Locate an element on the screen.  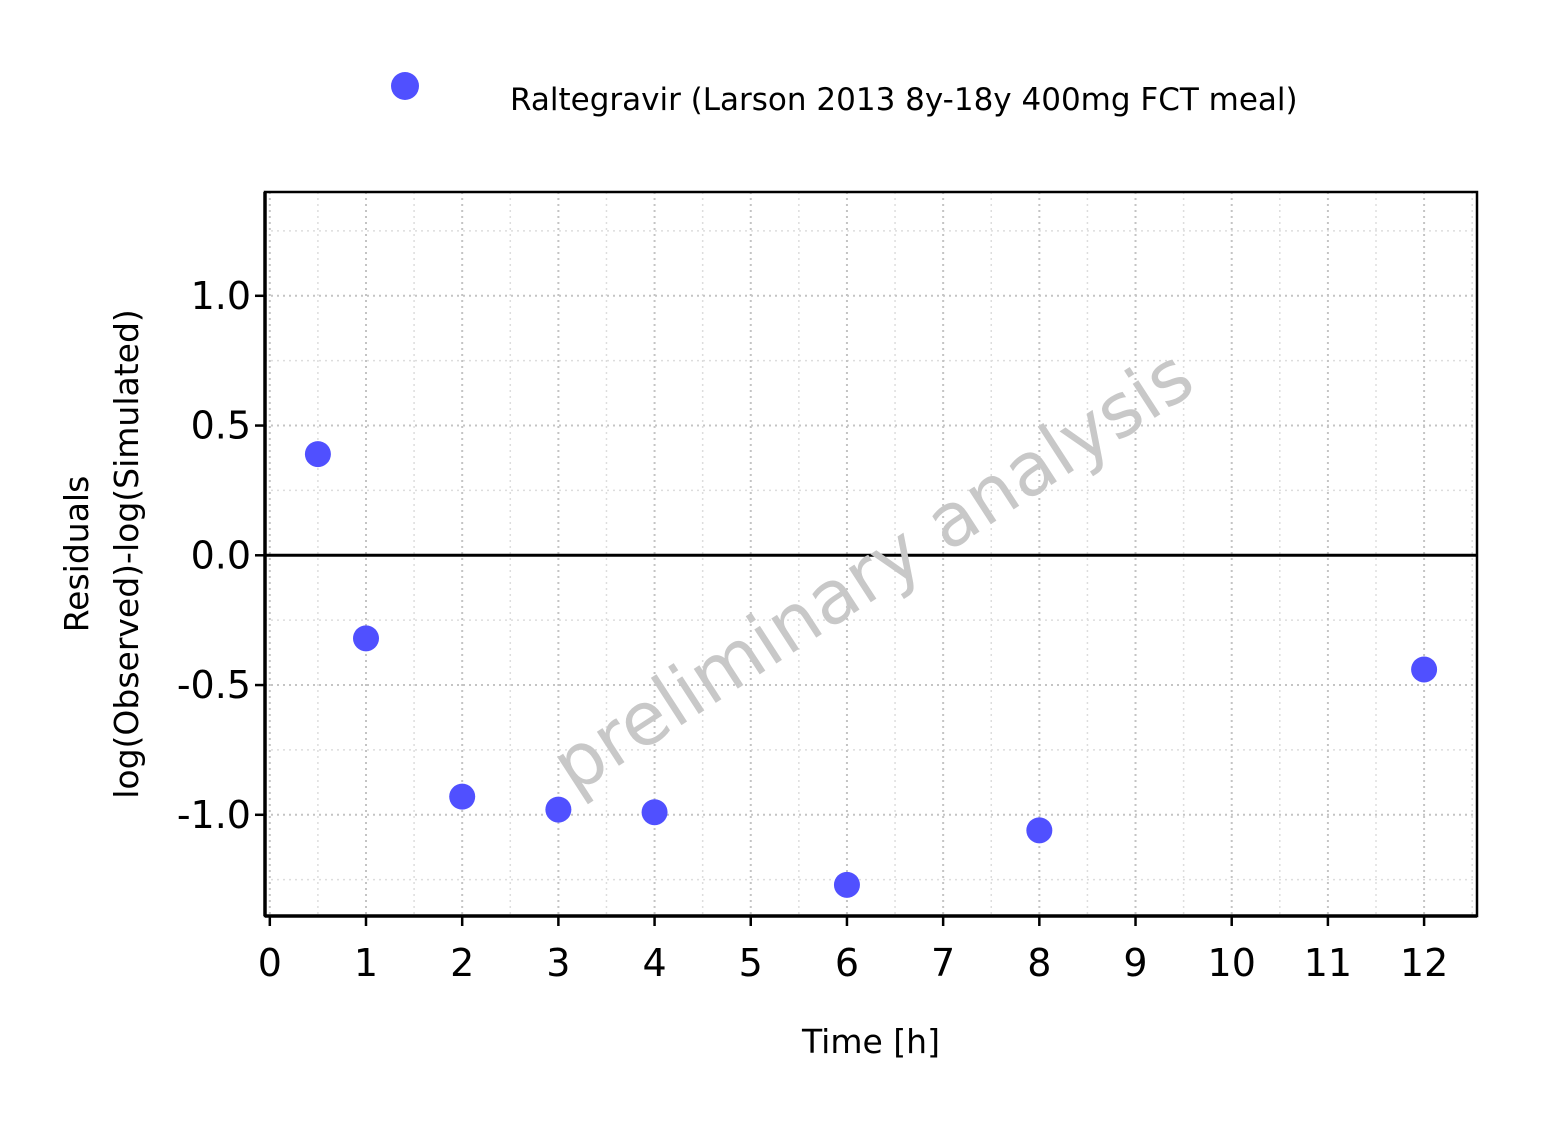
y-tick-label: -1.0 is located at coordinates (214, 815).